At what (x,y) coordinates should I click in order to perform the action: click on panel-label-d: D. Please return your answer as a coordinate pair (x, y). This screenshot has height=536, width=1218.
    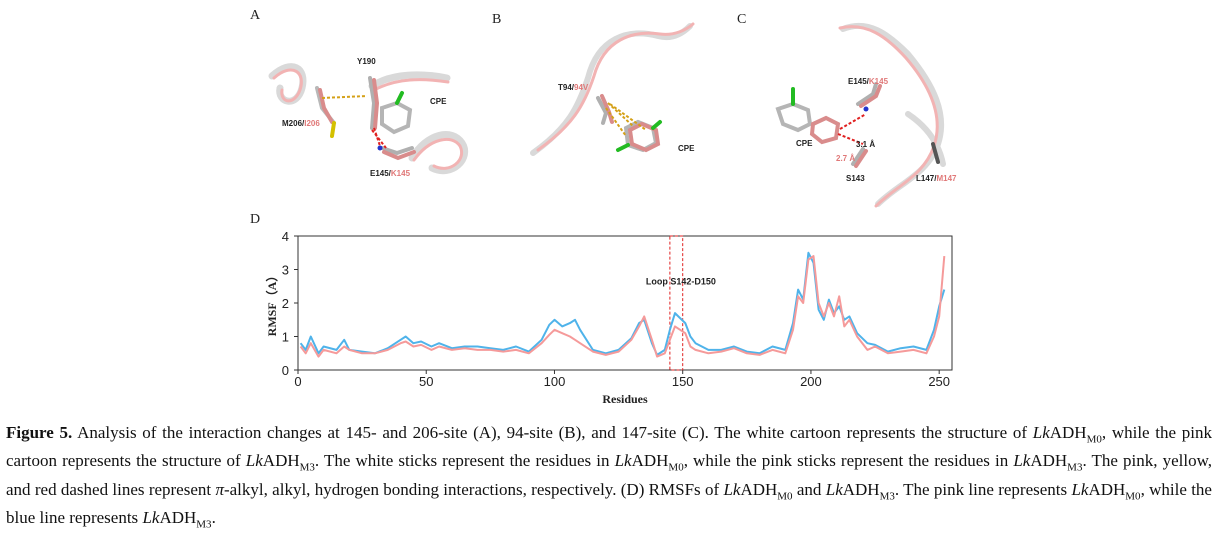
    Looking at the image, I should click on (255, 219).